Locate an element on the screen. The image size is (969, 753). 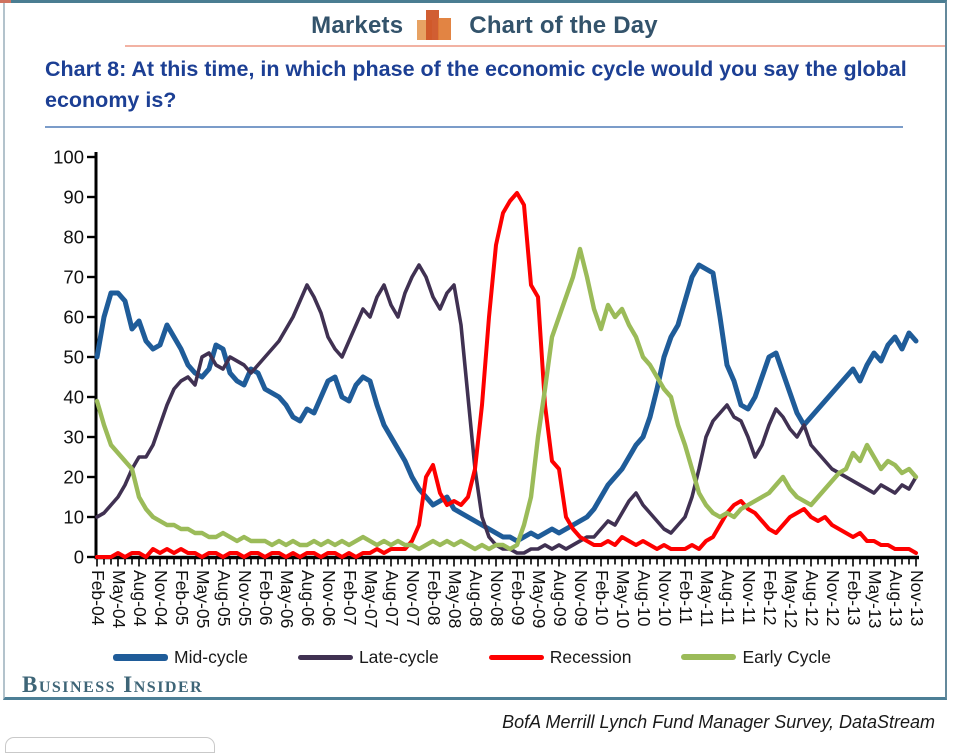
svg-text: 40 is located at coordinates (73, 397).